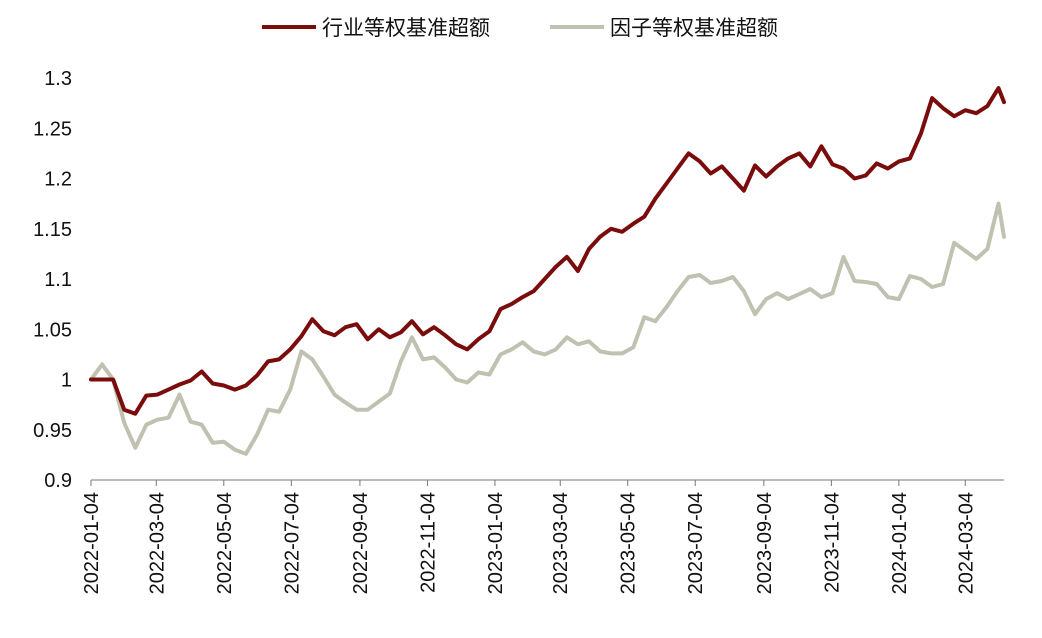 The image size is (1042, 638). Describe the element at coordinates (406, 28) in the screenshot. I see `legend-label-industry: 行业等权基准超额` at that location.